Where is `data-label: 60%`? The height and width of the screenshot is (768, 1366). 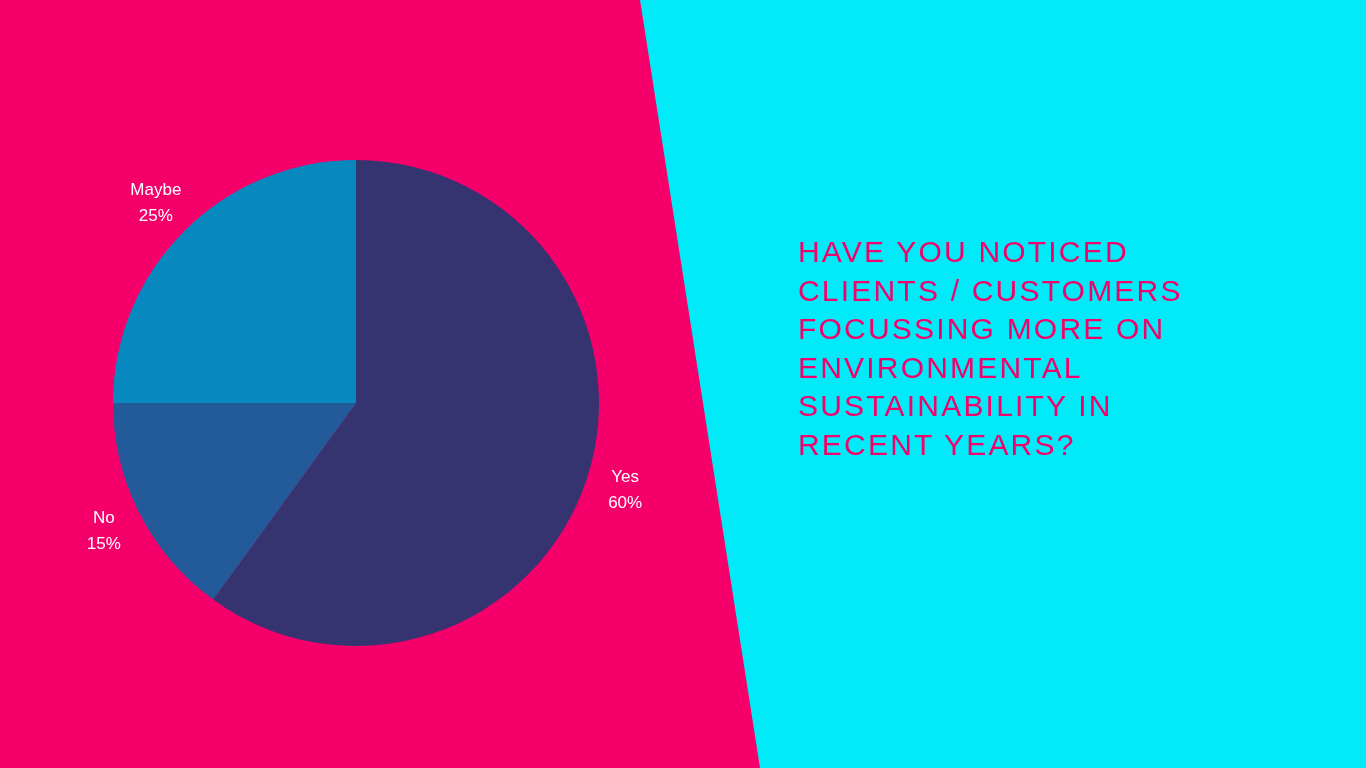 data-label: 60% is located at coordinates (625, 503).